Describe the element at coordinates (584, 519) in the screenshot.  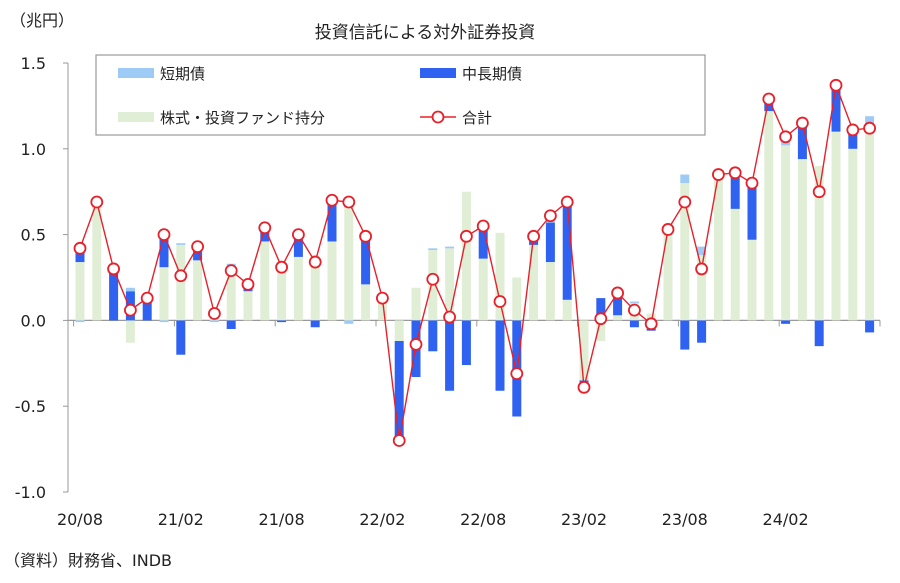
I see `x-tick-label: 23/02` at that location.